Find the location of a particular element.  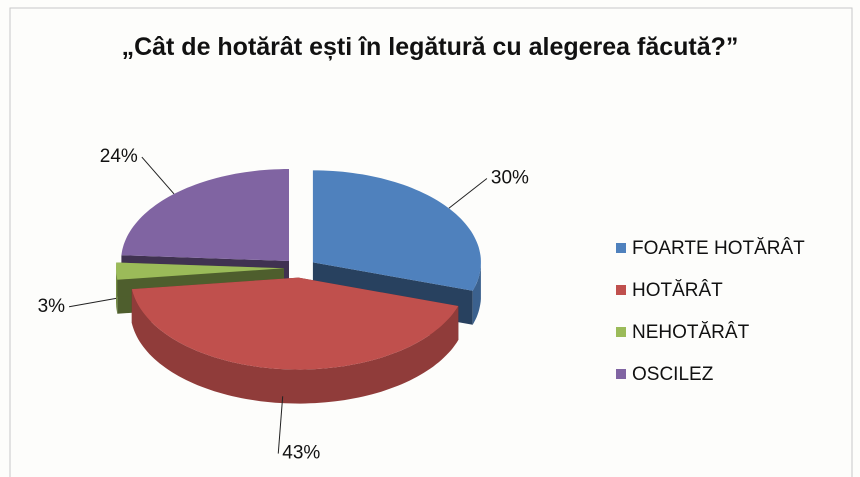

data-label: 30% is located at coordinates (510, 178).